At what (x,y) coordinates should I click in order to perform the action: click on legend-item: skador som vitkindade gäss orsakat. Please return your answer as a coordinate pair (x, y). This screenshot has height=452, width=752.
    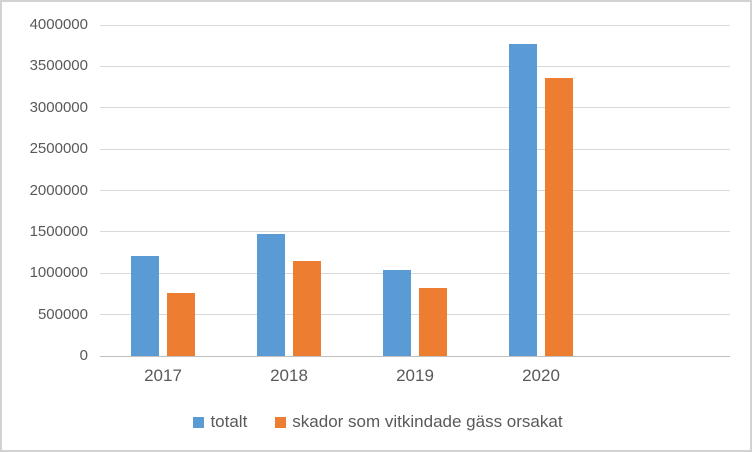
    Looking at the image, I should click on (419, 422).